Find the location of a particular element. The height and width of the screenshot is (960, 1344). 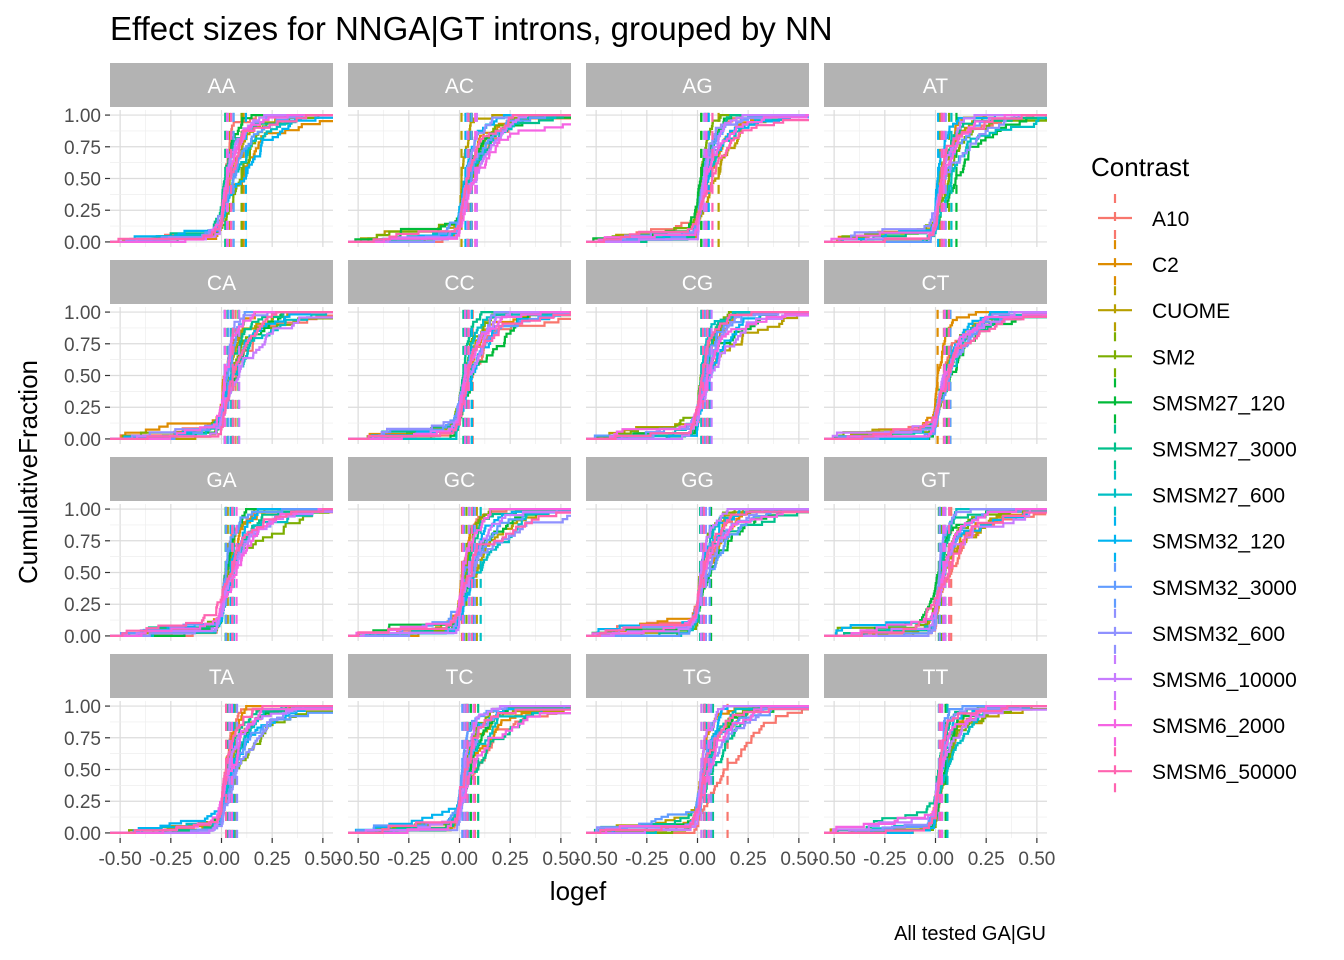

facet-strip-label: CG is located at coordinates (698, 283).